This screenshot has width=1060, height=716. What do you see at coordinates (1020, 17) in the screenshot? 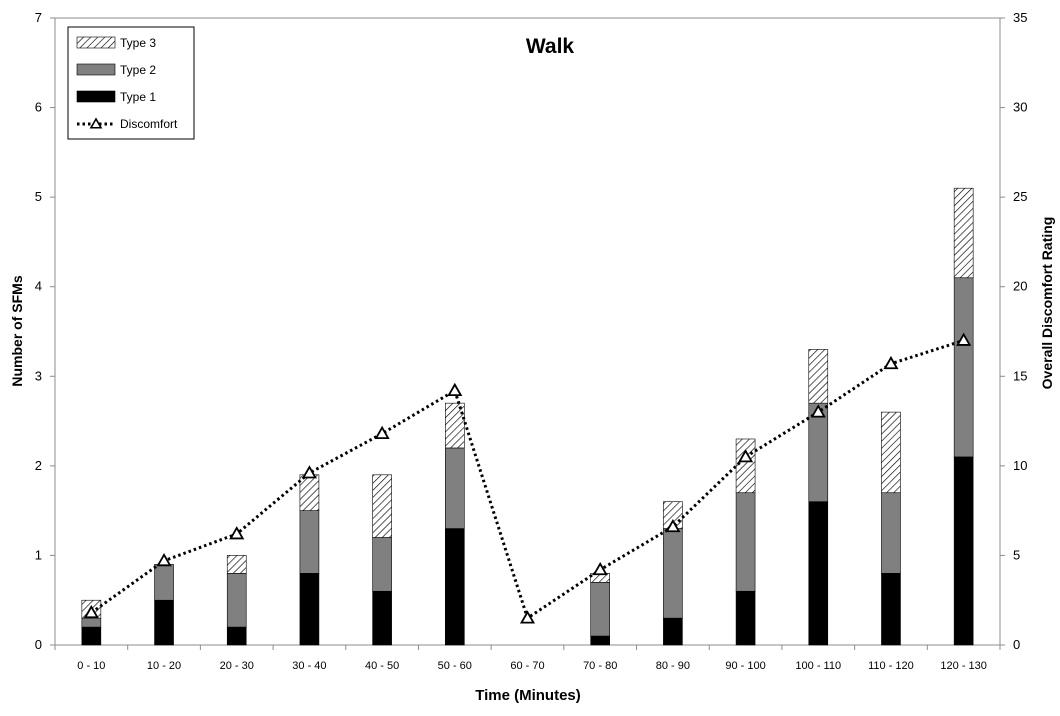
I see `y2-axis-tick-label: 35` at bounding box center [1020, 17].